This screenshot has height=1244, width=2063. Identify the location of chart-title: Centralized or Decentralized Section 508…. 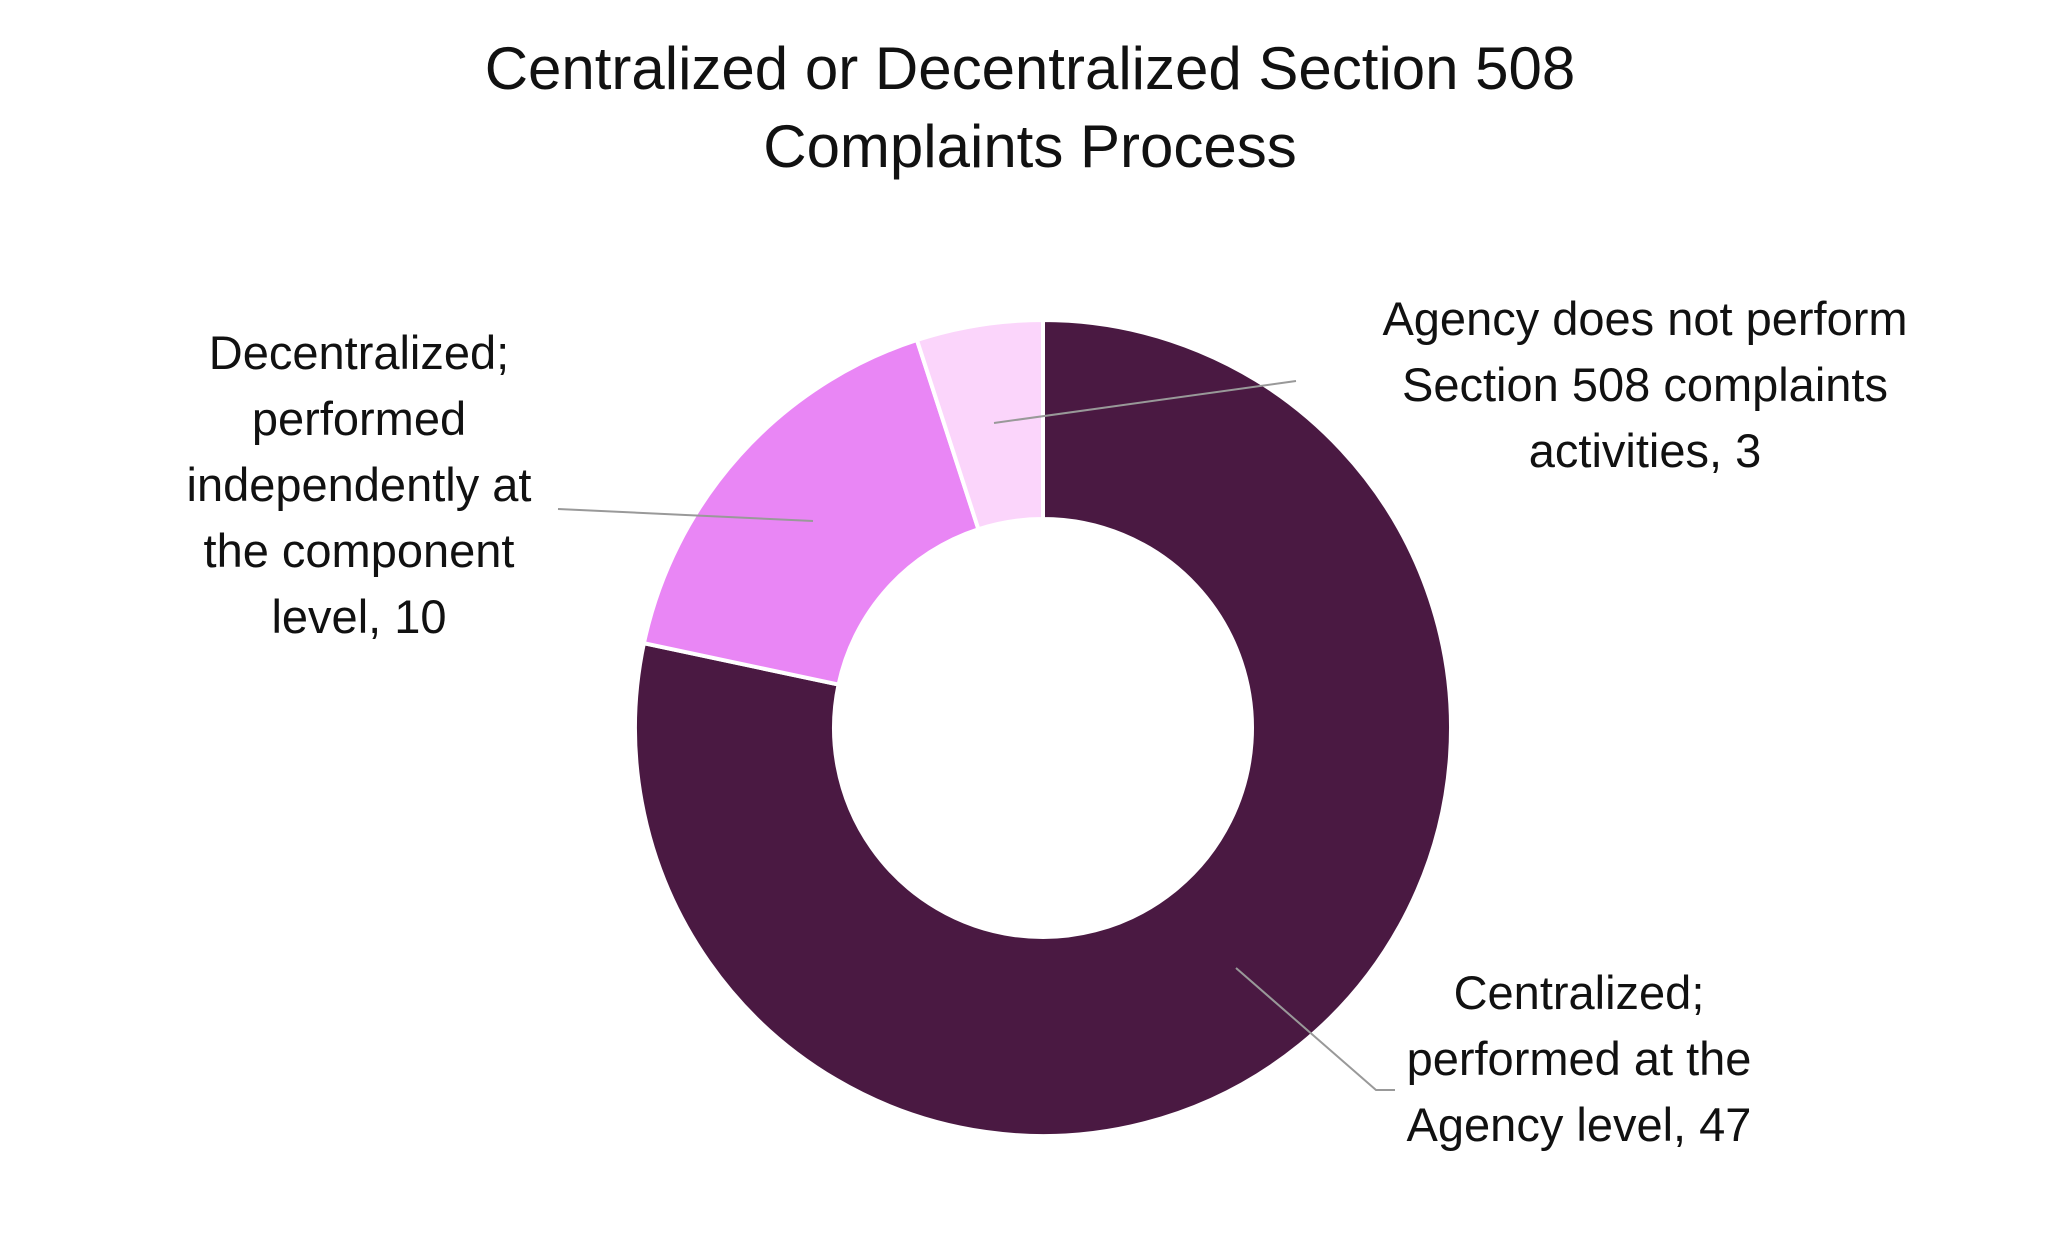
(1030, 107).